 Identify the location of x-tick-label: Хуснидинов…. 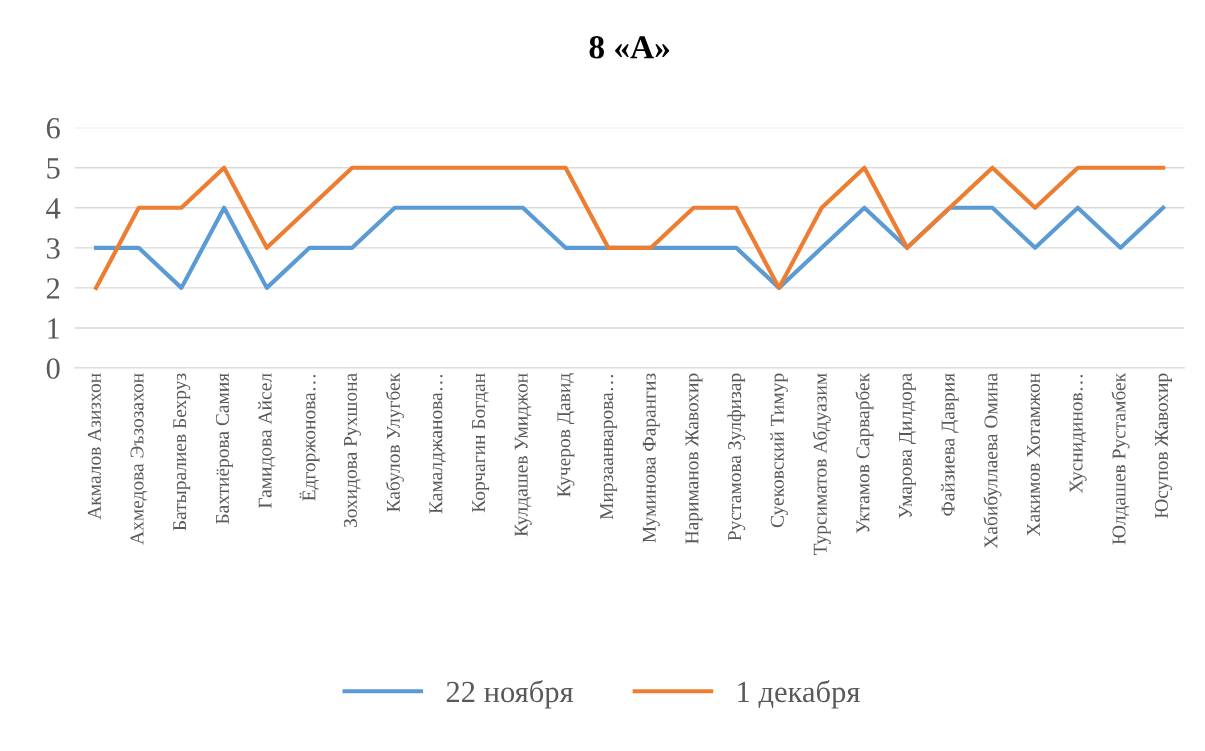
(1078, 433).